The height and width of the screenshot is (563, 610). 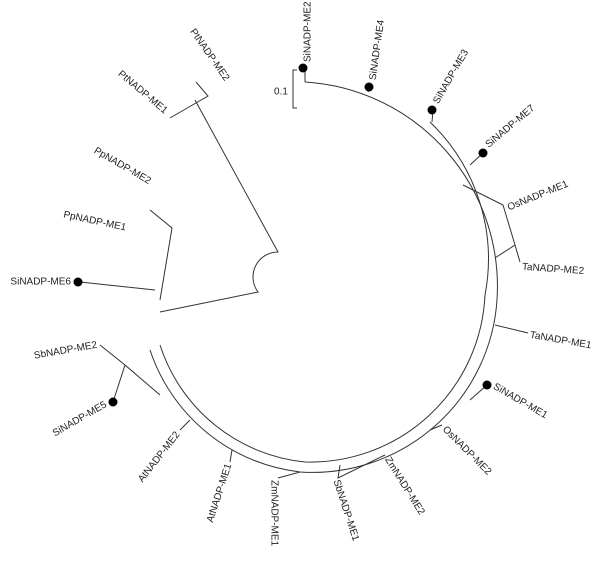 I want to click on leaf-label: PtNADP-ME2, so click(x=209, y=55).